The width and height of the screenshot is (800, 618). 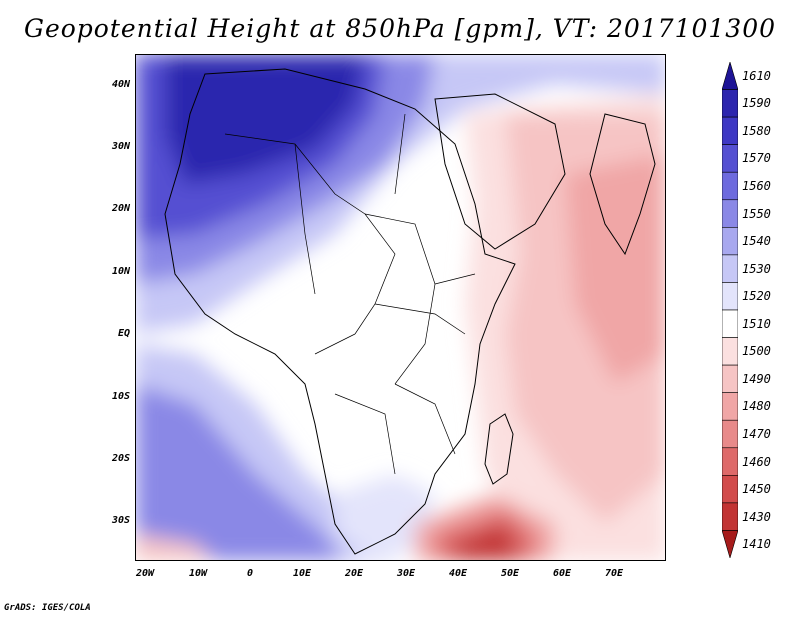 I want to click on colorbar-label: 1520, so click(x=756, y=296).